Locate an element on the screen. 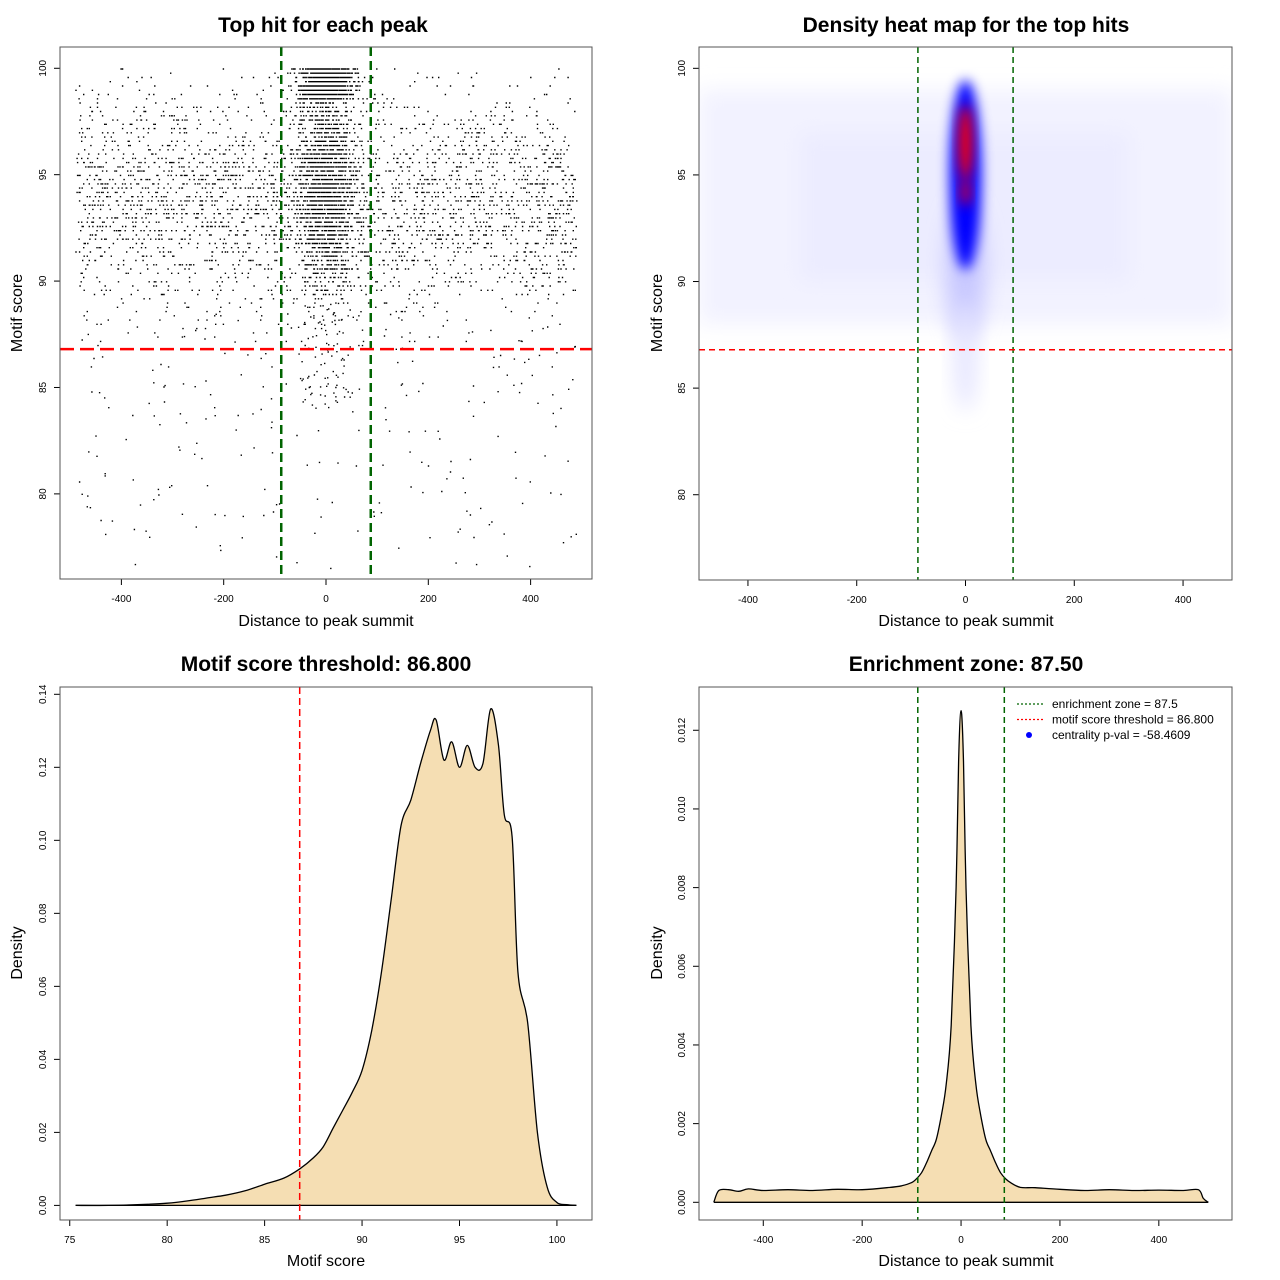  x-tick-label: 85 is located at coordinates (265, 1240).